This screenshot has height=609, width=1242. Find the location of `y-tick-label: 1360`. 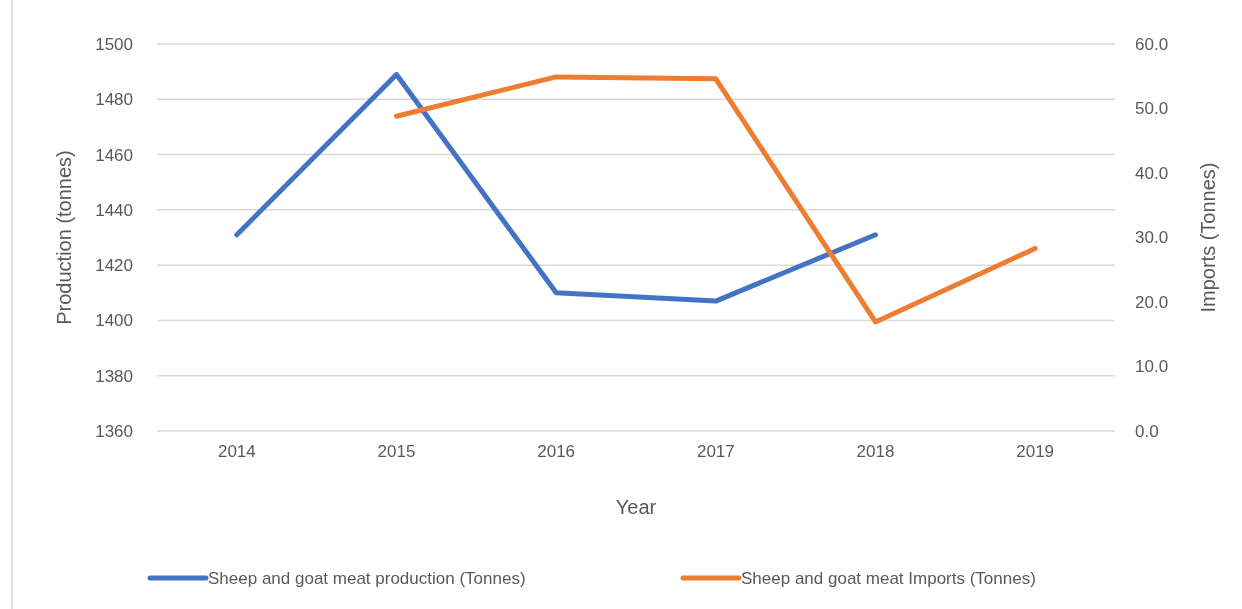

y-tick-label: 1360 is located at coordinates (114, 431).